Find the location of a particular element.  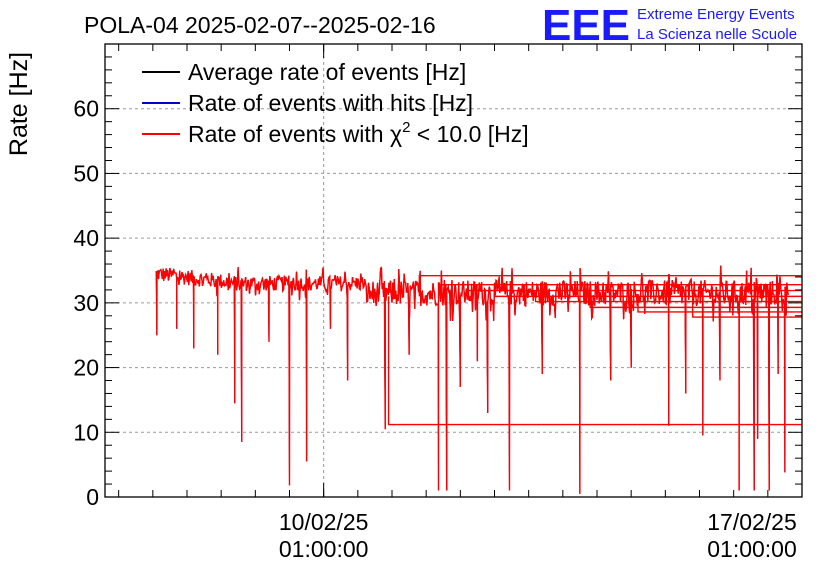

y-tick-label: 40 is located at coordinates (86, 238).